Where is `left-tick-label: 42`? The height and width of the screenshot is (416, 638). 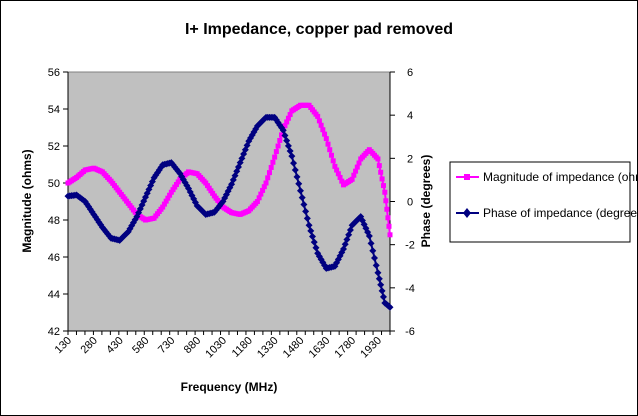
left-tick-label: 42 is located at coordinates (54, 332).